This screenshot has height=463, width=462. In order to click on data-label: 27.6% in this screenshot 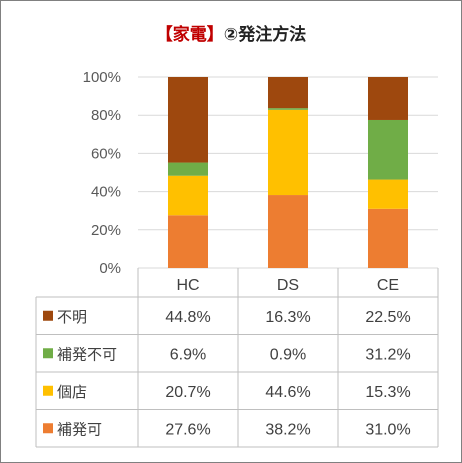, I will do `click(187, 429)`.